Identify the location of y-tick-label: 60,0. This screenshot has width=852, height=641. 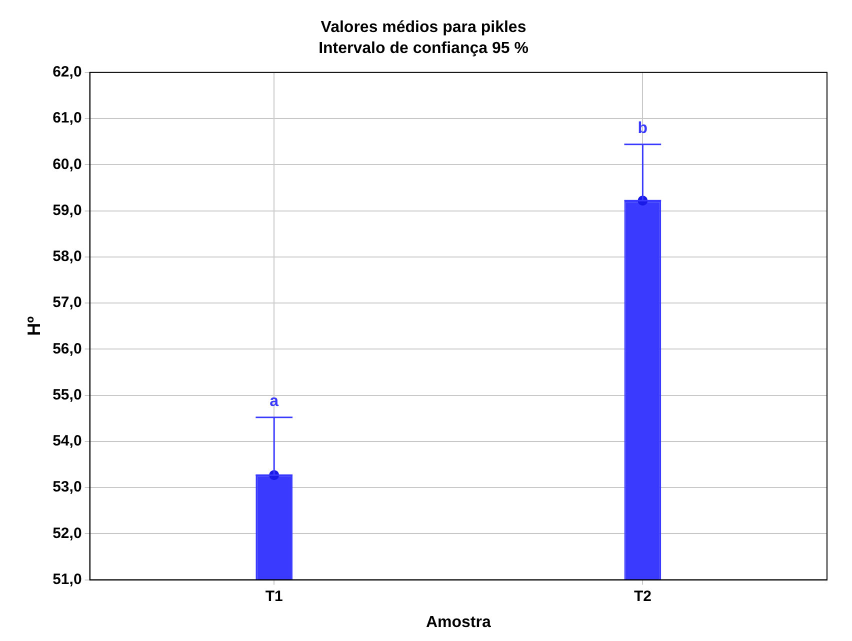
(67, 164).